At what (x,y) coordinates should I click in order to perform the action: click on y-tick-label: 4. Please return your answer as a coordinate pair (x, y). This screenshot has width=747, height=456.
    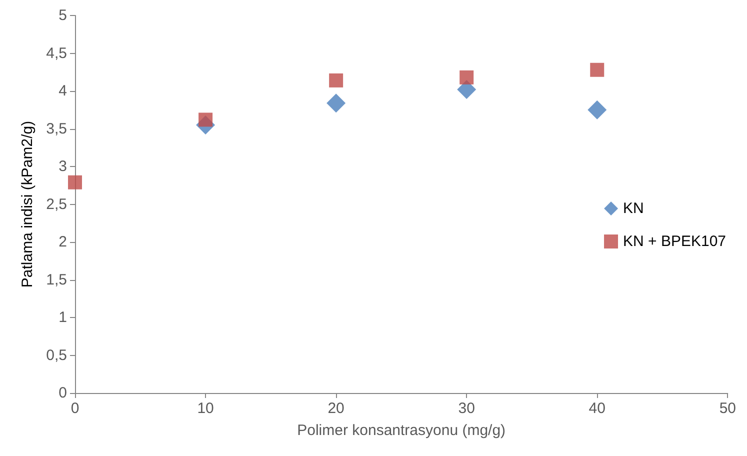
    Looking at the image, I should click on (62, 91).